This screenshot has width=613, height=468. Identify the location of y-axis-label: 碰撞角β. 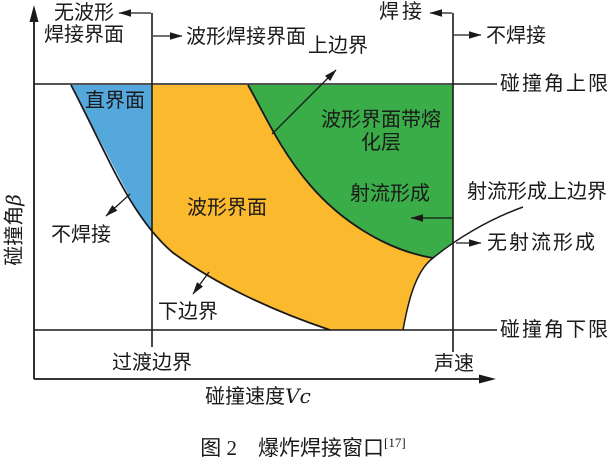
(13, 230).